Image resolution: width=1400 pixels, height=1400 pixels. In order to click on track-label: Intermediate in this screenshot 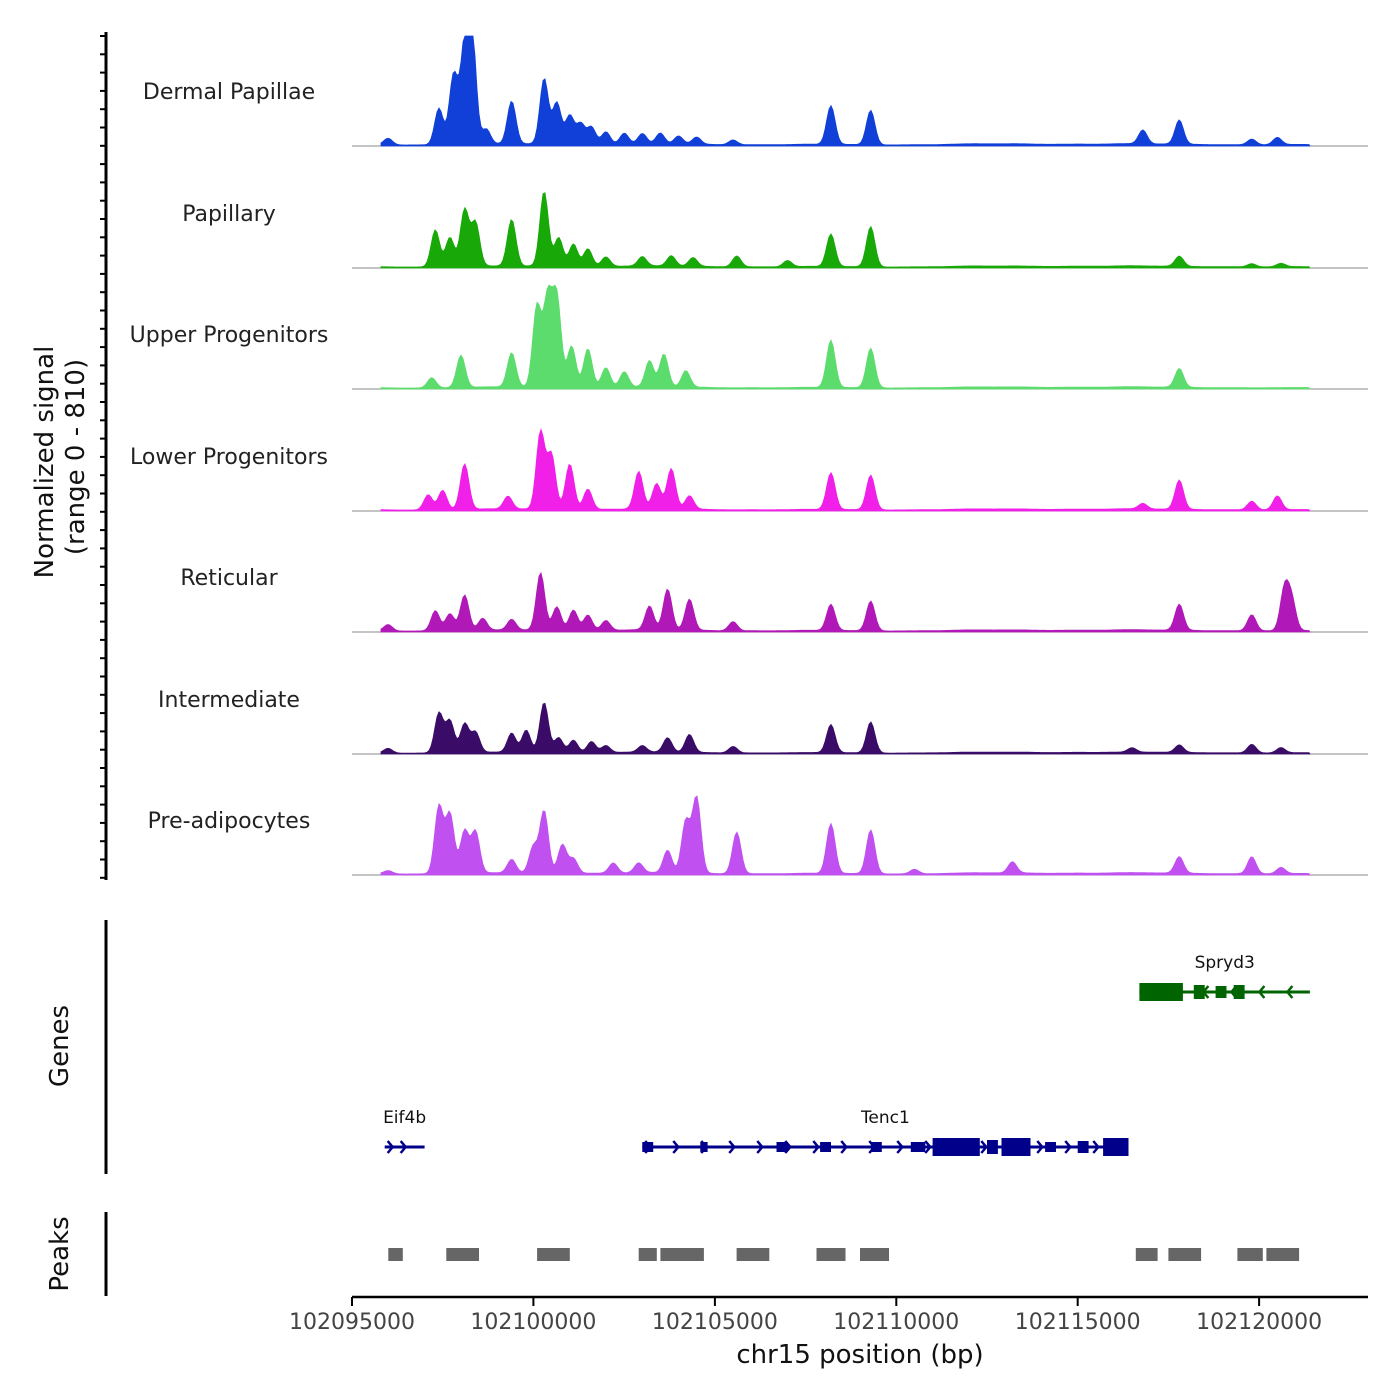, I will do `click(229, 700)`.